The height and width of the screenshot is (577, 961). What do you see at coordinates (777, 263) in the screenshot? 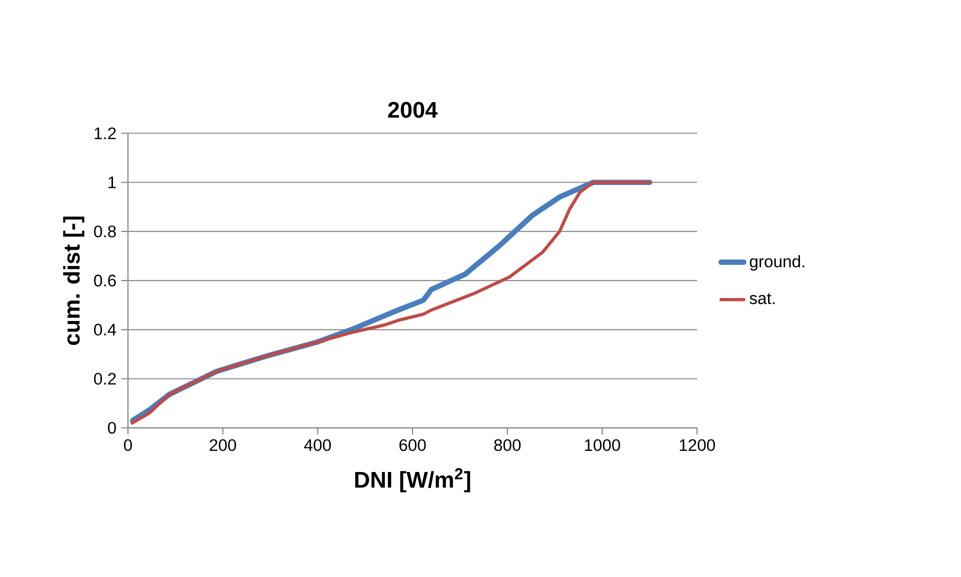
I see `legend-label: ground.` at bounding box center [777, 263].